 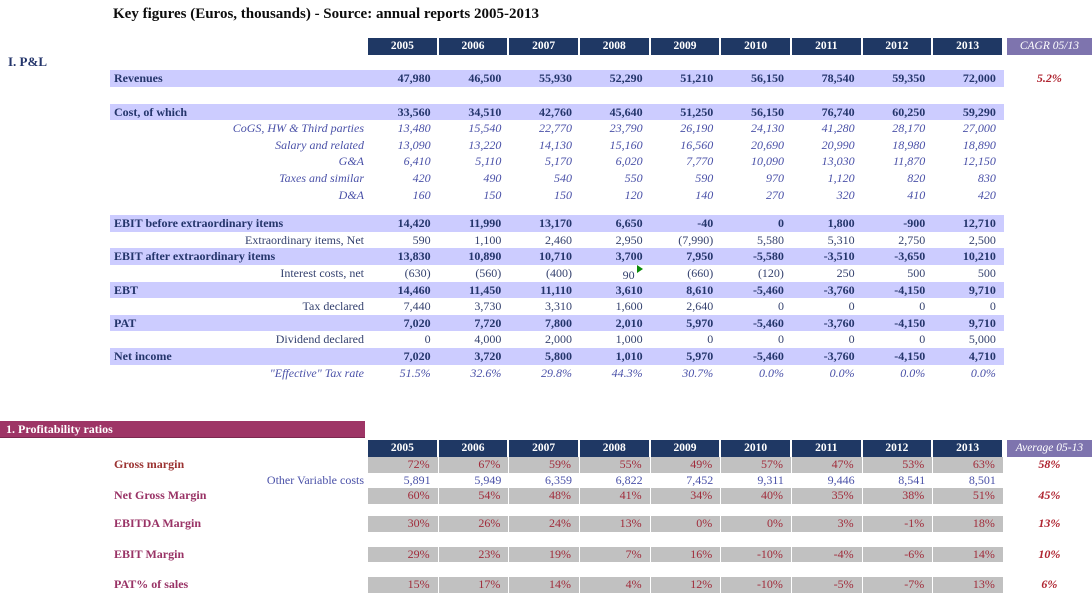 I want to click on cell: 10,710, so click(x=544, y=256).